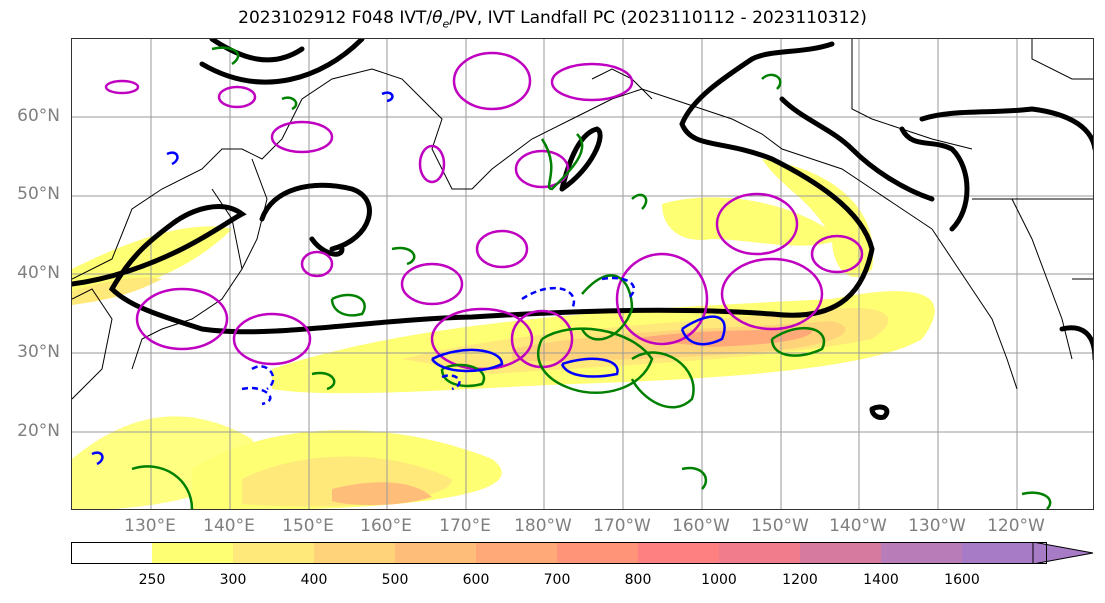 This screenshot has height=603, width=1105. Describe the element at coordinates (152, 580) in the screenshot. I see `colorbar-tick-label: 250` at that location.